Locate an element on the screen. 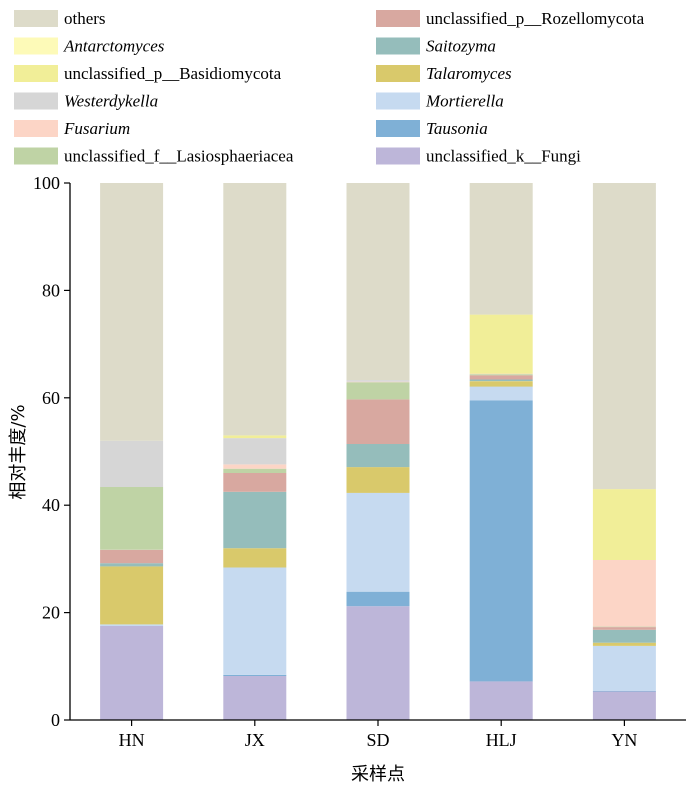 This screenshot has height=787, width=700. legend-swatch-antarctomyces is located at coordinates (36, 46).